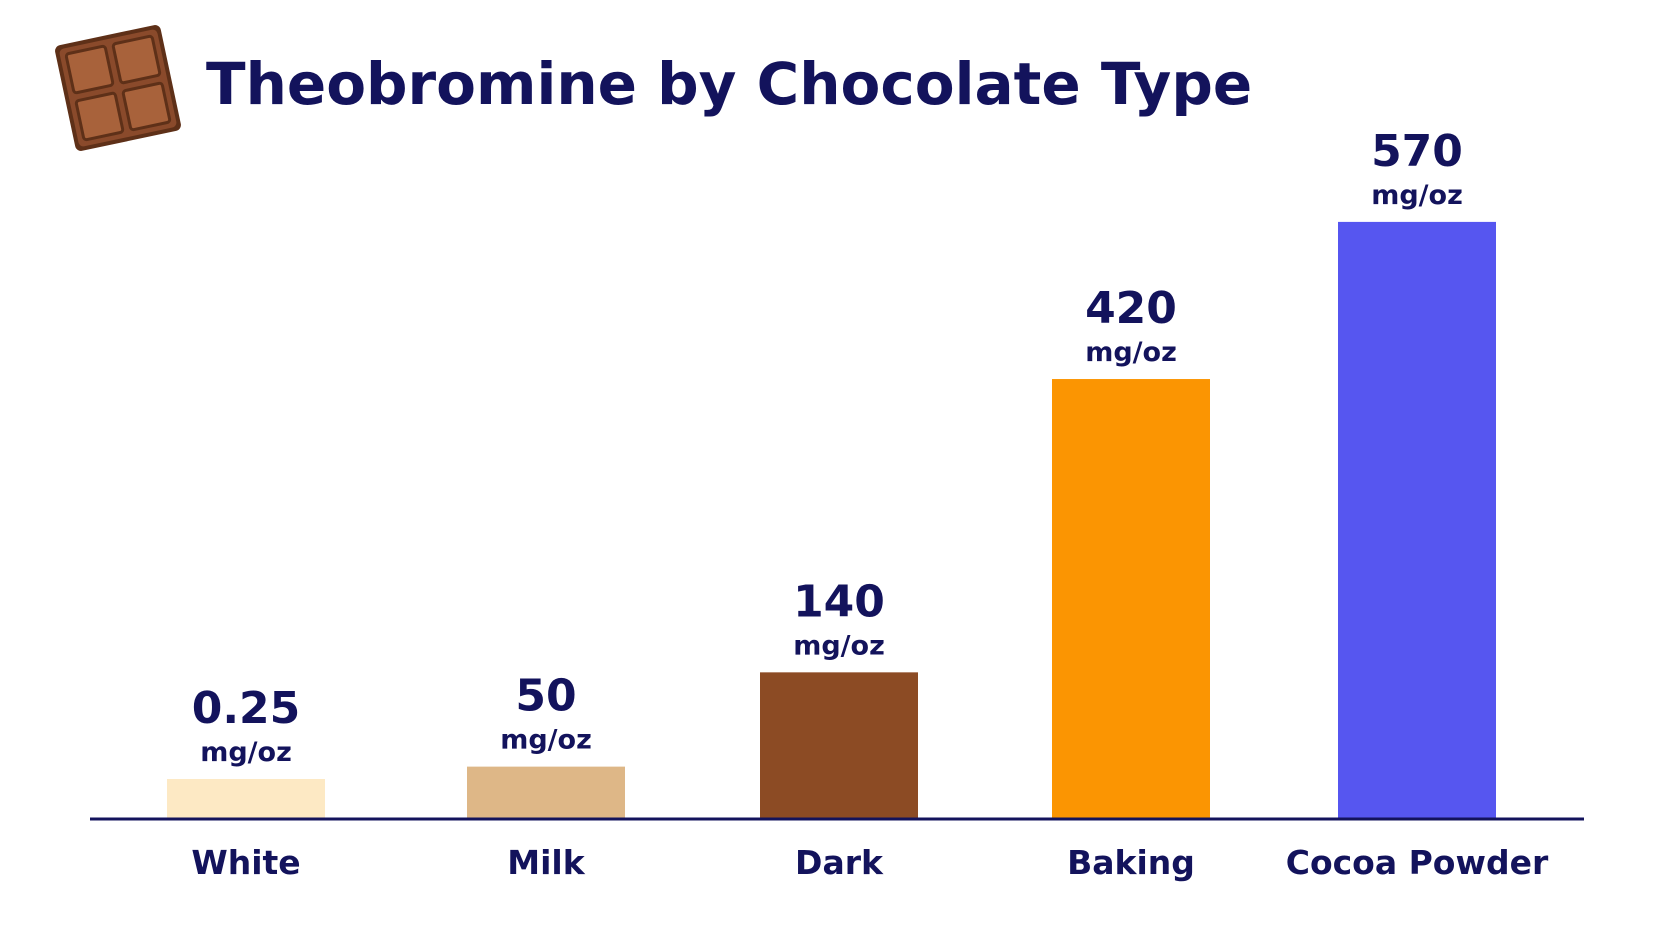  Describe the element at coordinates (246, 799) in the screenshot. I see `bar-white` at that location.